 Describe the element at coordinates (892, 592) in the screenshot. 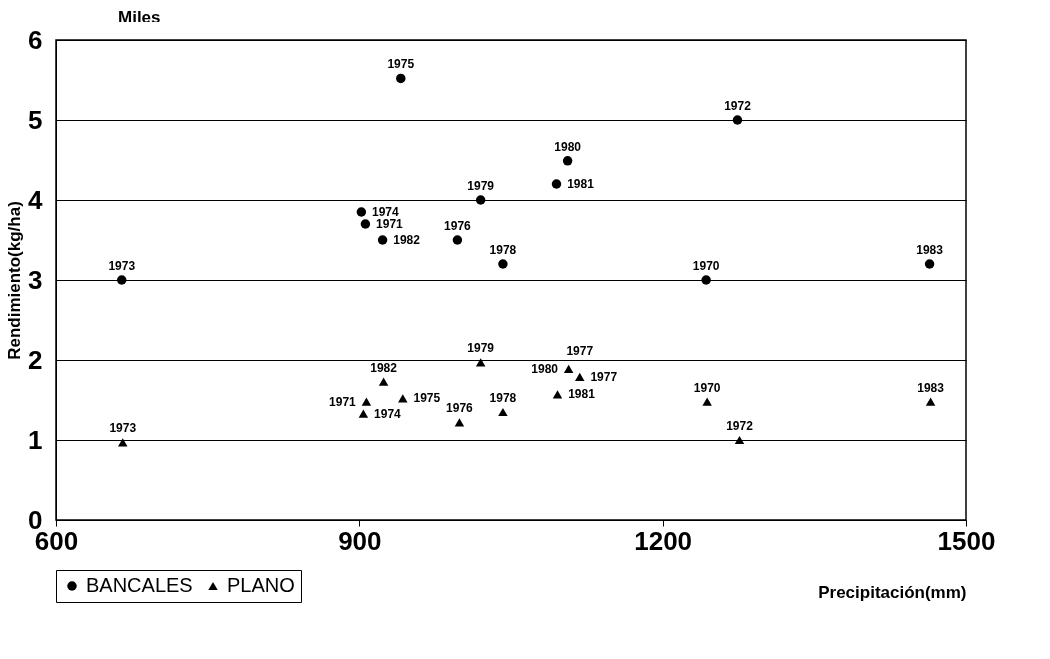

I see `x-axis-title: Precipitación(mm)` at that location.